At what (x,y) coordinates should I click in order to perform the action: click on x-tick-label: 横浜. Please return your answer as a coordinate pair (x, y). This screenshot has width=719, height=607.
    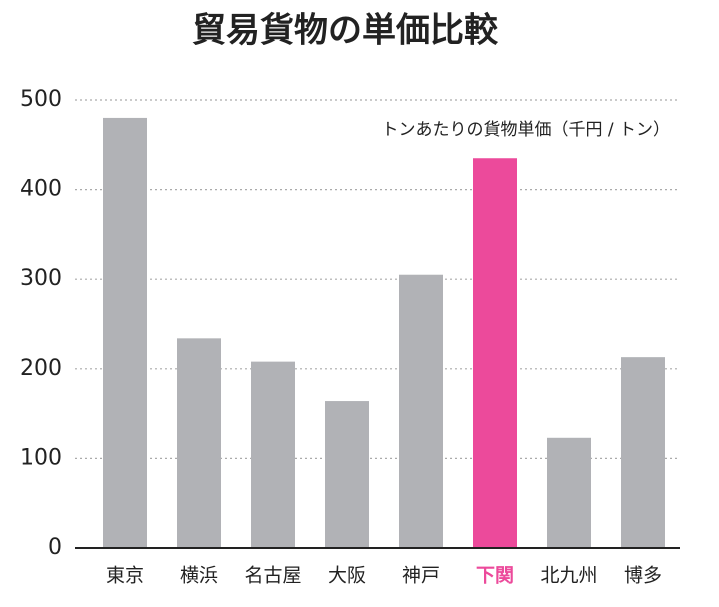
    Looking at the image, I should click on (199, 576).